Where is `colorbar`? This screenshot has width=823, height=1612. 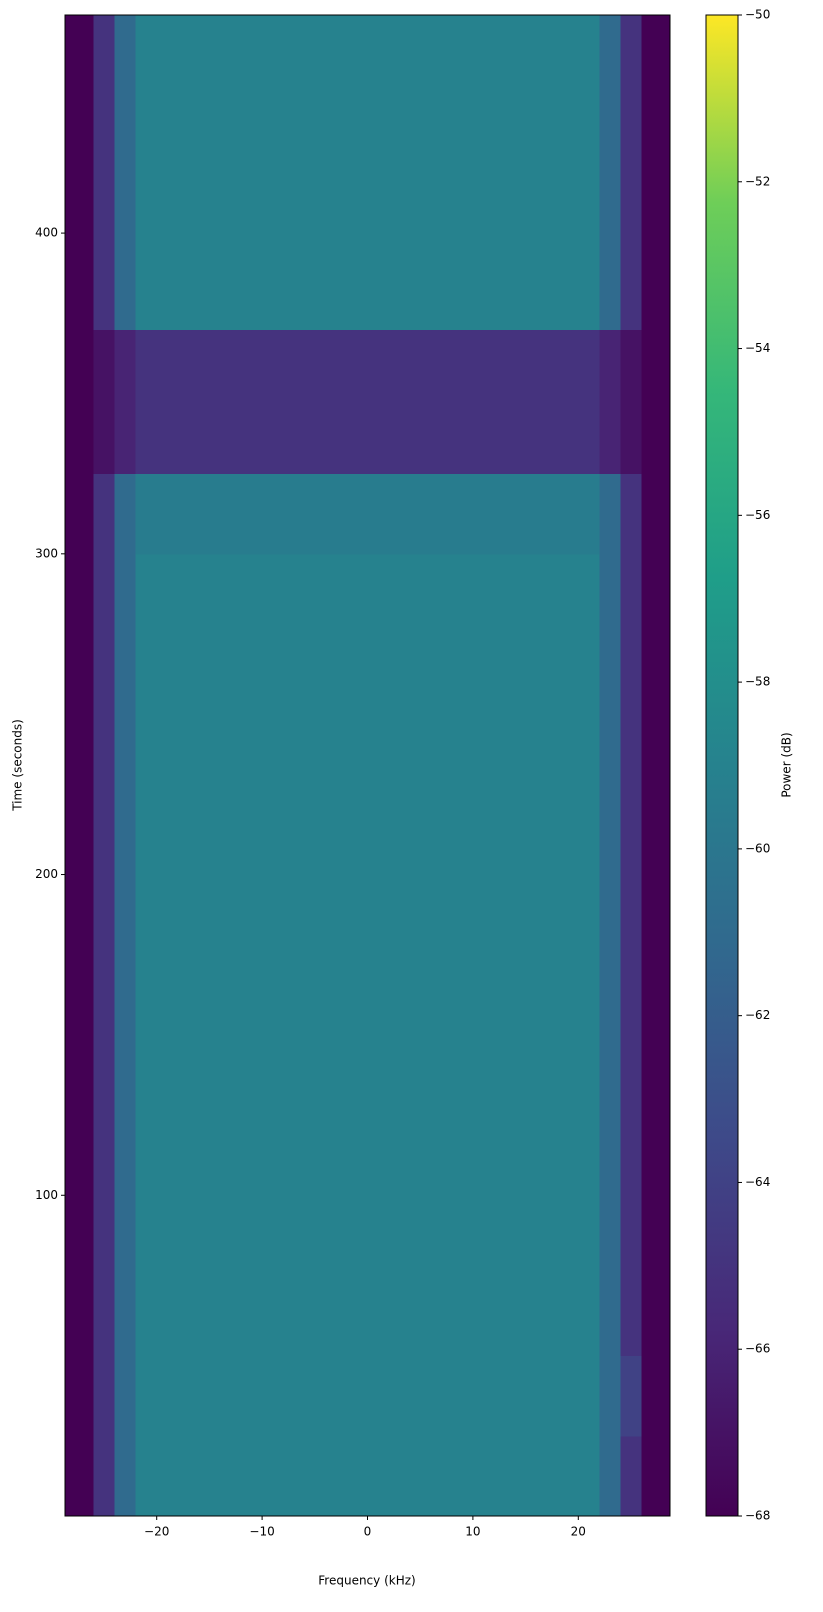 colorbar is located at coordinates (722, 765).